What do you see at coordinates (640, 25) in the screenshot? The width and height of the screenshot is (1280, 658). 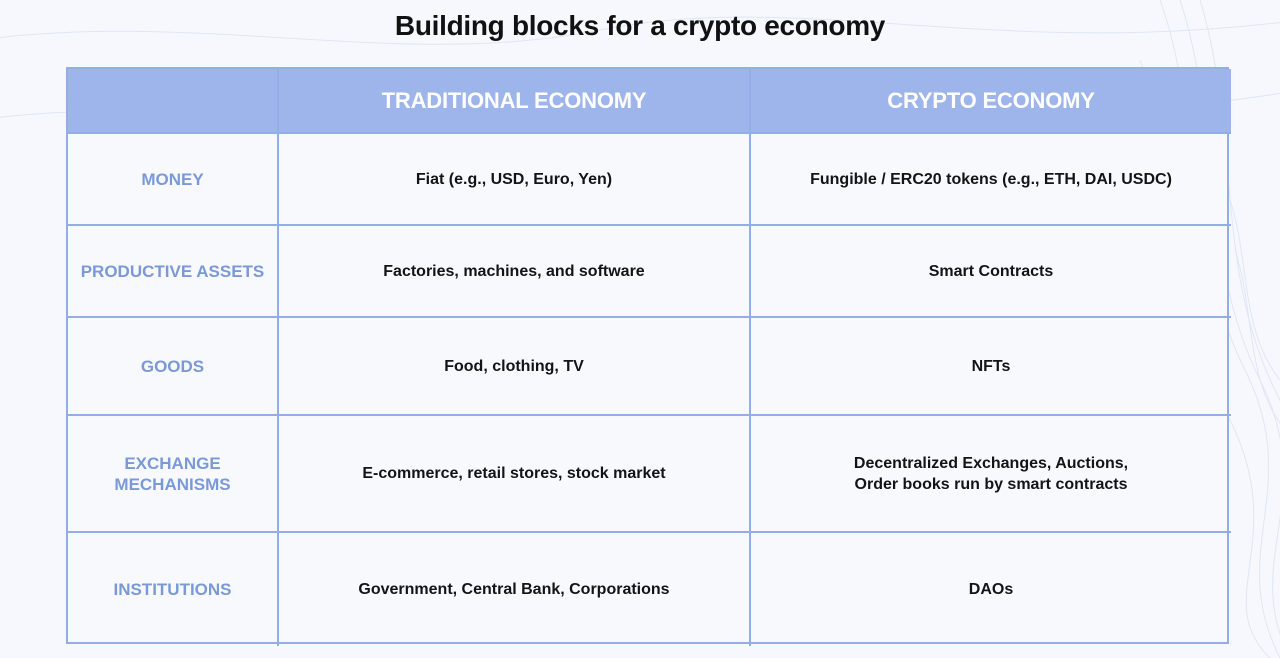 I see `page-title: Building blocks for a crypto economy` at bounding box center [640, 25].